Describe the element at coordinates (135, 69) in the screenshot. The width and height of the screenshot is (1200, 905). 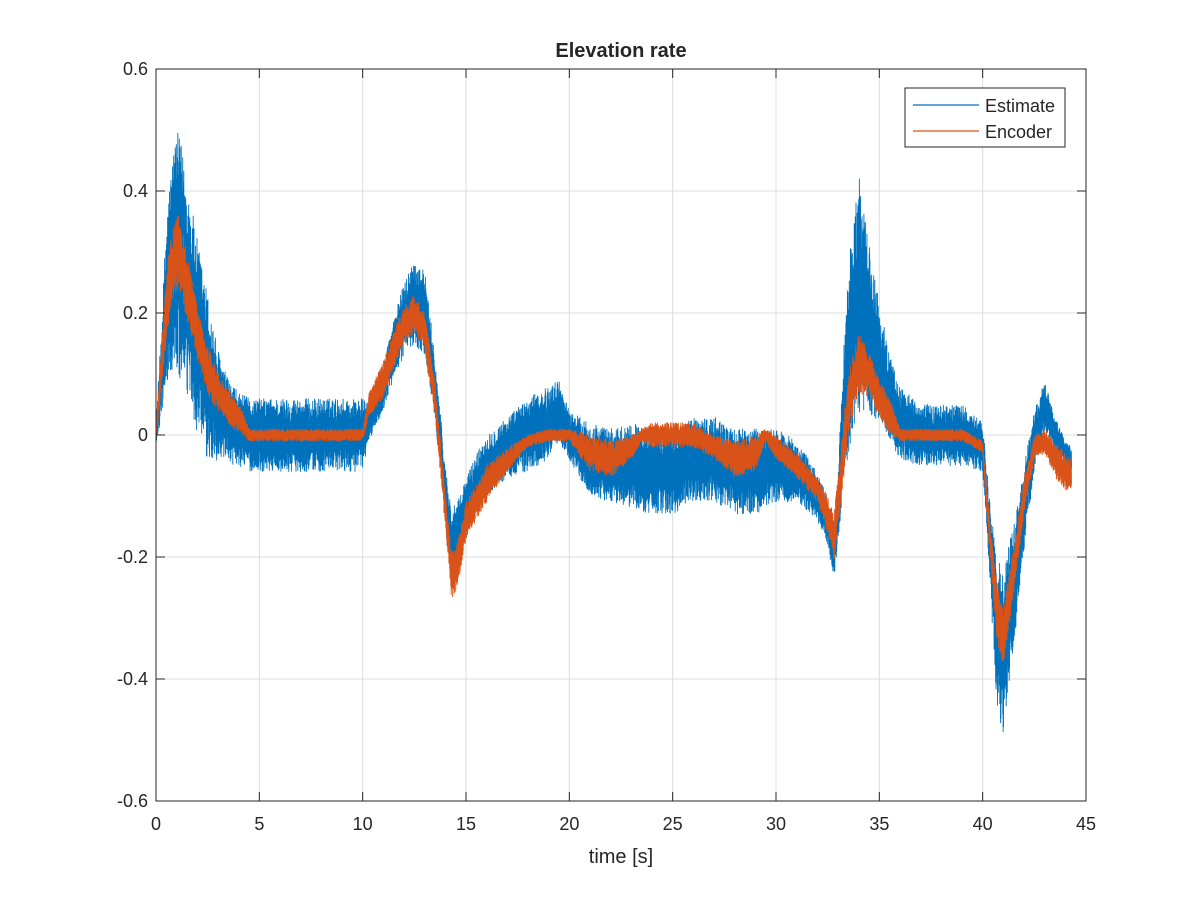
I see `y-tick-label: 0.6` at that location.